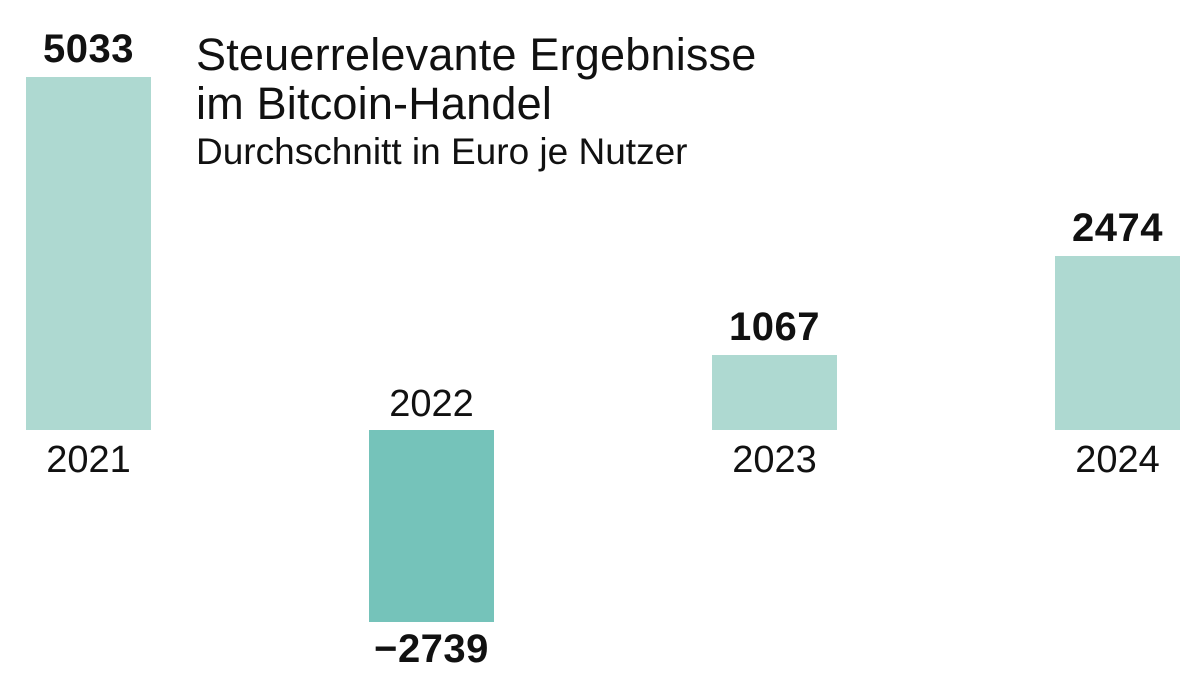  Describe the element at coordinates (1117, 460) in the screenshot. I see `bar-year-label-2024: 2024` at that location.